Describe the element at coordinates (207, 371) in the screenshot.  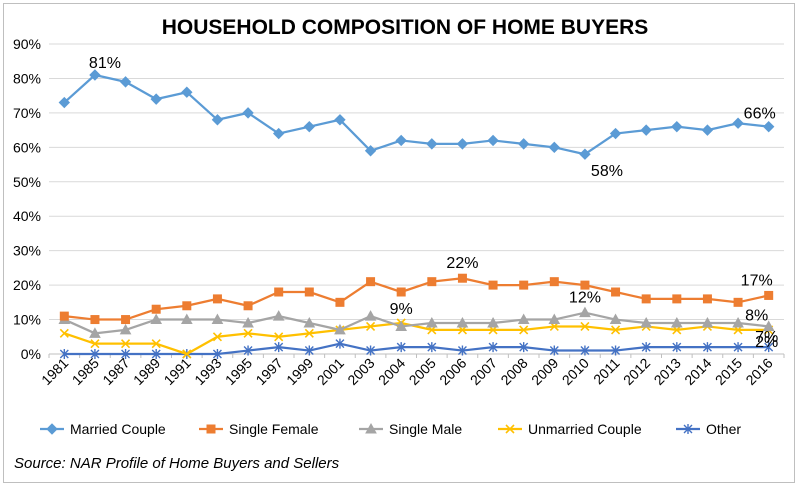
I see `x-tick-label: 1993` at that location.